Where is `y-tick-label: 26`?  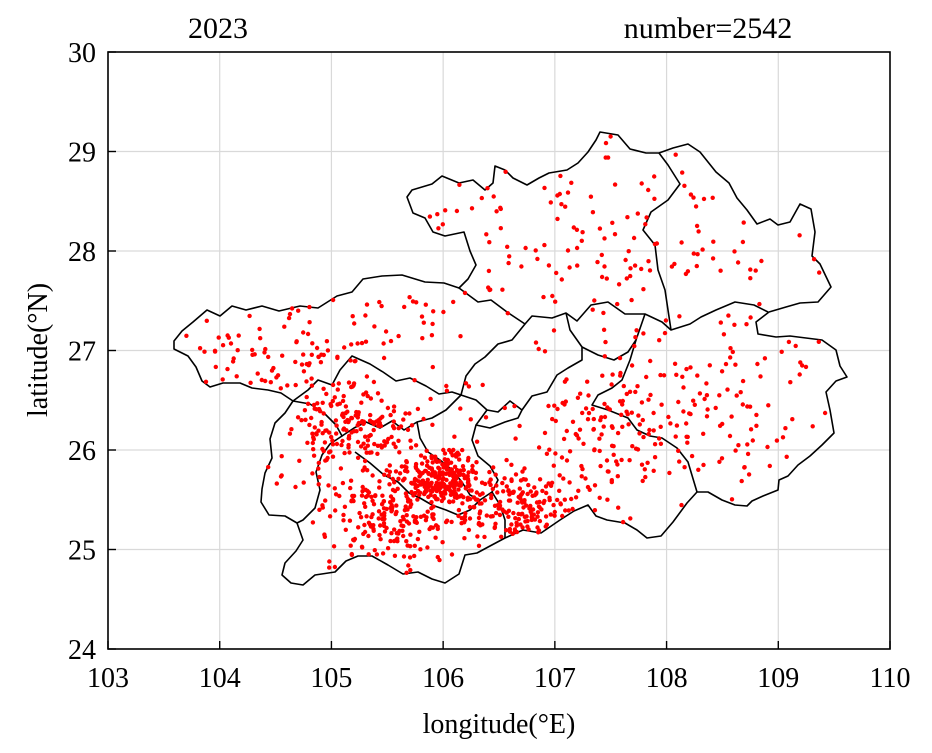 y-tick-label: 26 is located at coordinates (82, 451).